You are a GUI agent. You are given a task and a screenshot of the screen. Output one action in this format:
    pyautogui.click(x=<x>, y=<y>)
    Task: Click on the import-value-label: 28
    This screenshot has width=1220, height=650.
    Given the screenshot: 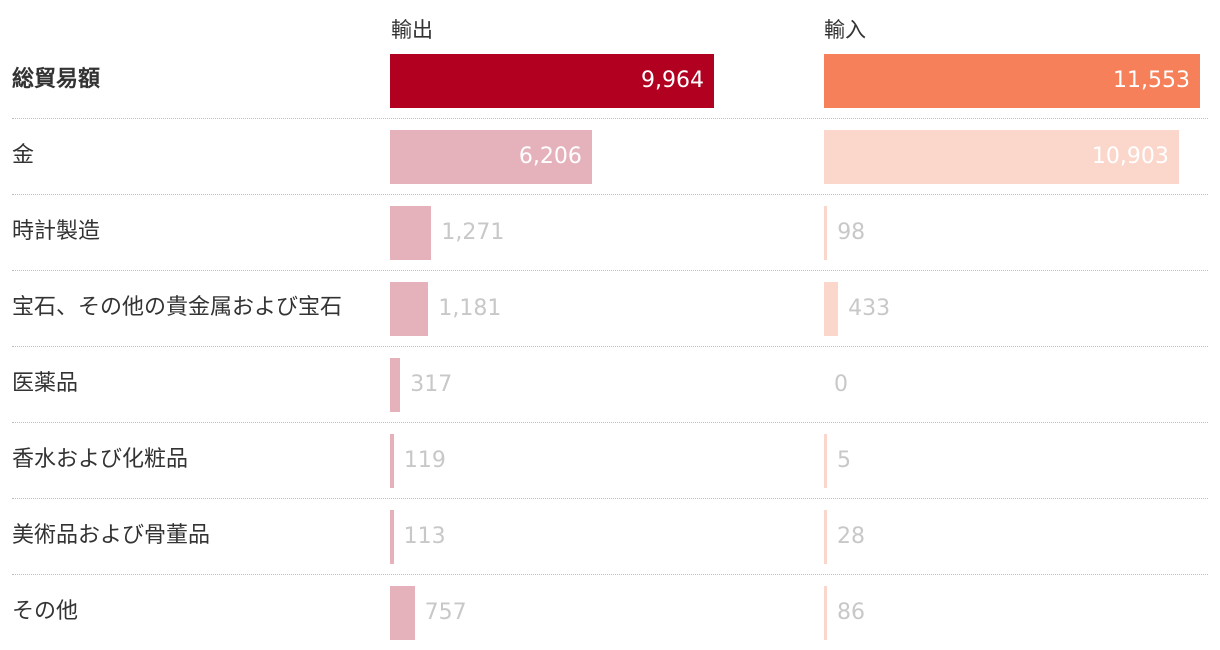 What is the action you would take?
    pyautogui.click(x=851, y=536)
    